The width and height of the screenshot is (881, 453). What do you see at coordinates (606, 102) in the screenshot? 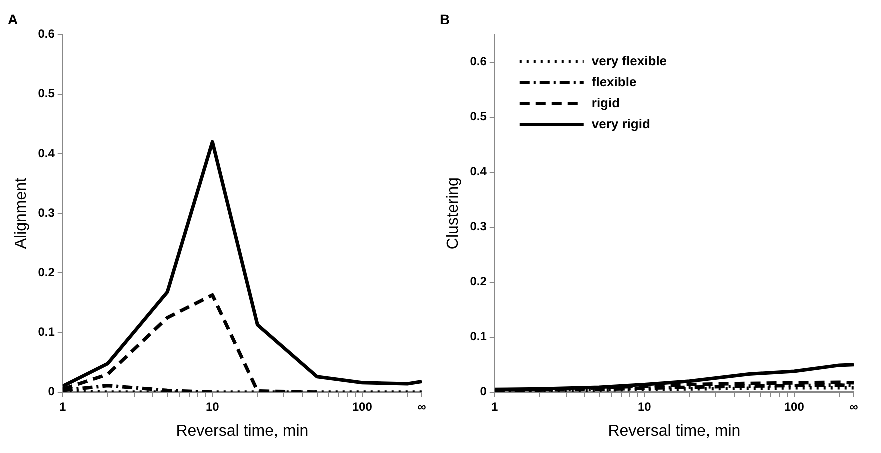
I see `legend-label: rigid` at bounding box center [606, 102].